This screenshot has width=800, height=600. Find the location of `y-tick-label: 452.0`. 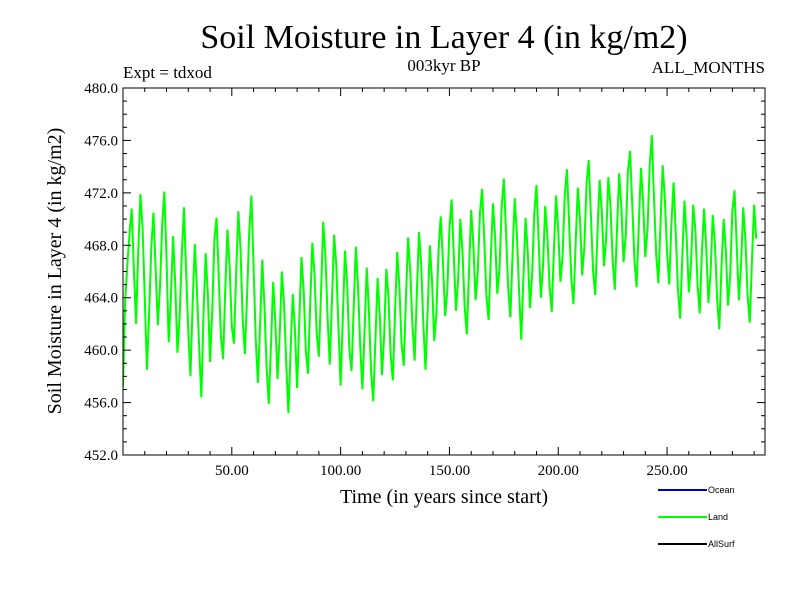

y-tick-label: 452.0 is located at coordinates (101, 456).